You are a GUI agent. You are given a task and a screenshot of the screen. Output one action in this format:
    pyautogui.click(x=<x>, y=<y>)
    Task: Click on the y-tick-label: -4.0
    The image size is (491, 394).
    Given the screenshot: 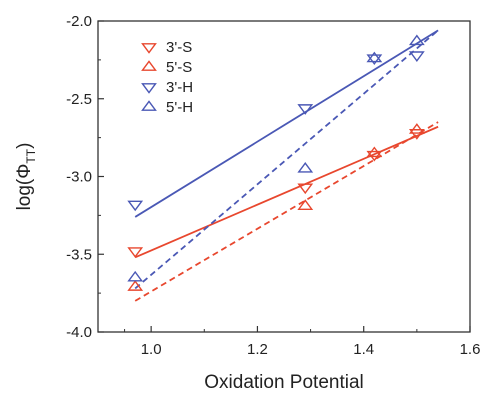 What is the action you would take?
    pyautogui.click(x=79, y=332)
    